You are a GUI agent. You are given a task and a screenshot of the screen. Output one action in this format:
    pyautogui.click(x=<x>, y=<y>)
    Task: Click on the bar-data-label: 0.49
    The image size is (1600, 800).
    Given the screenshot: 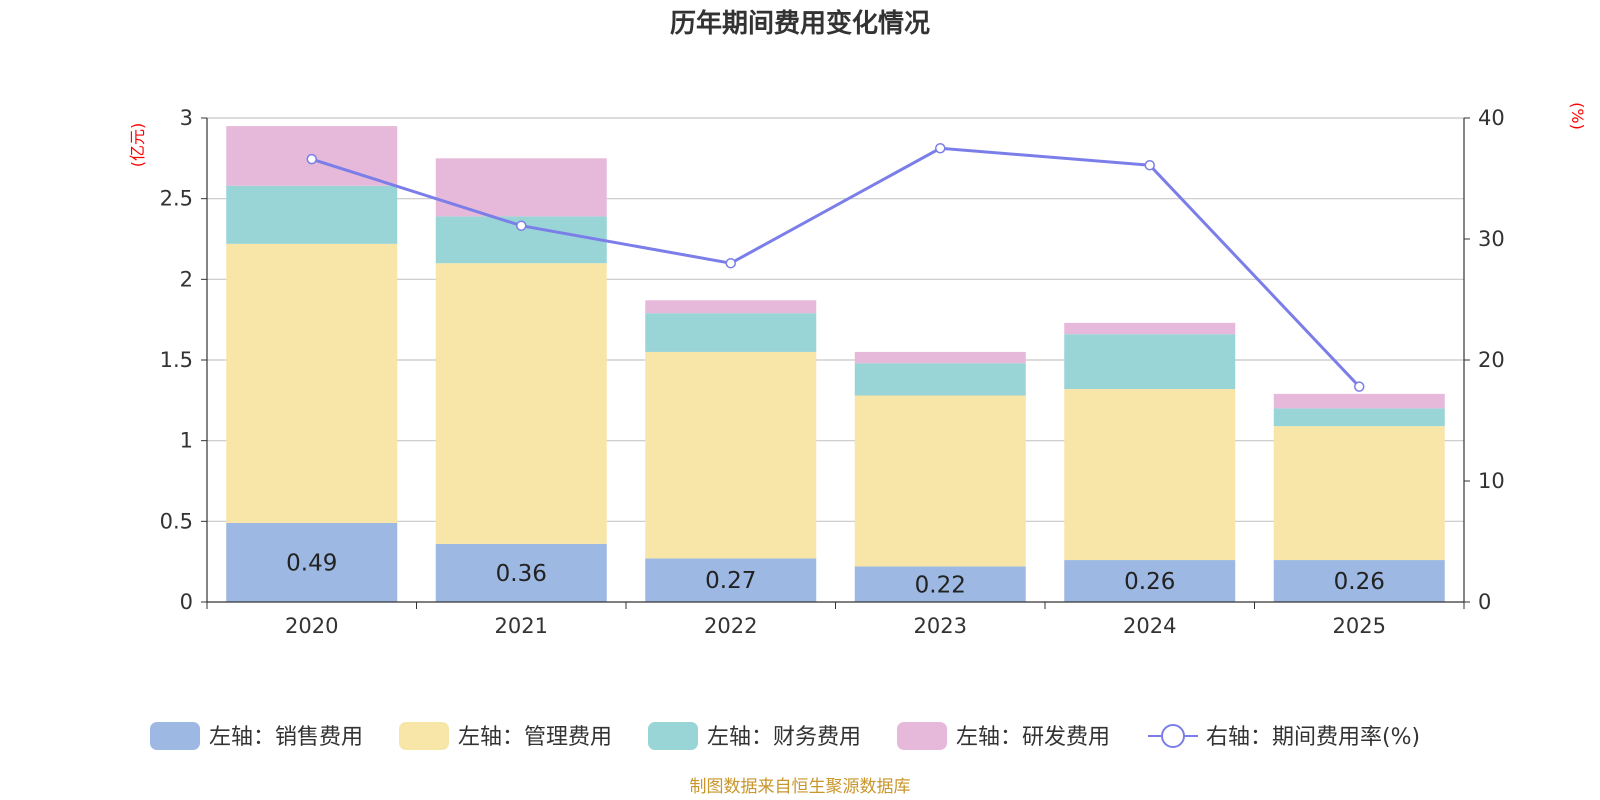 What is the action you would take?
    pyautogui.click(x=311, y=563)
    